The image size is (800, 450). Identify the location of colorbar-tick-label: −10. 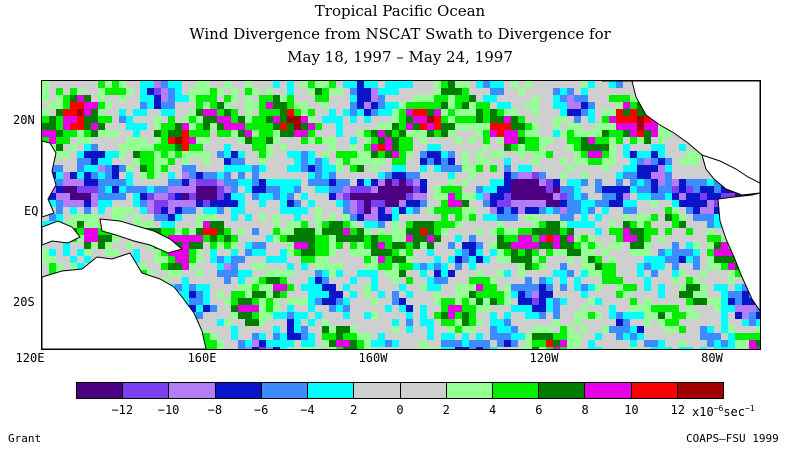
(168, 410).